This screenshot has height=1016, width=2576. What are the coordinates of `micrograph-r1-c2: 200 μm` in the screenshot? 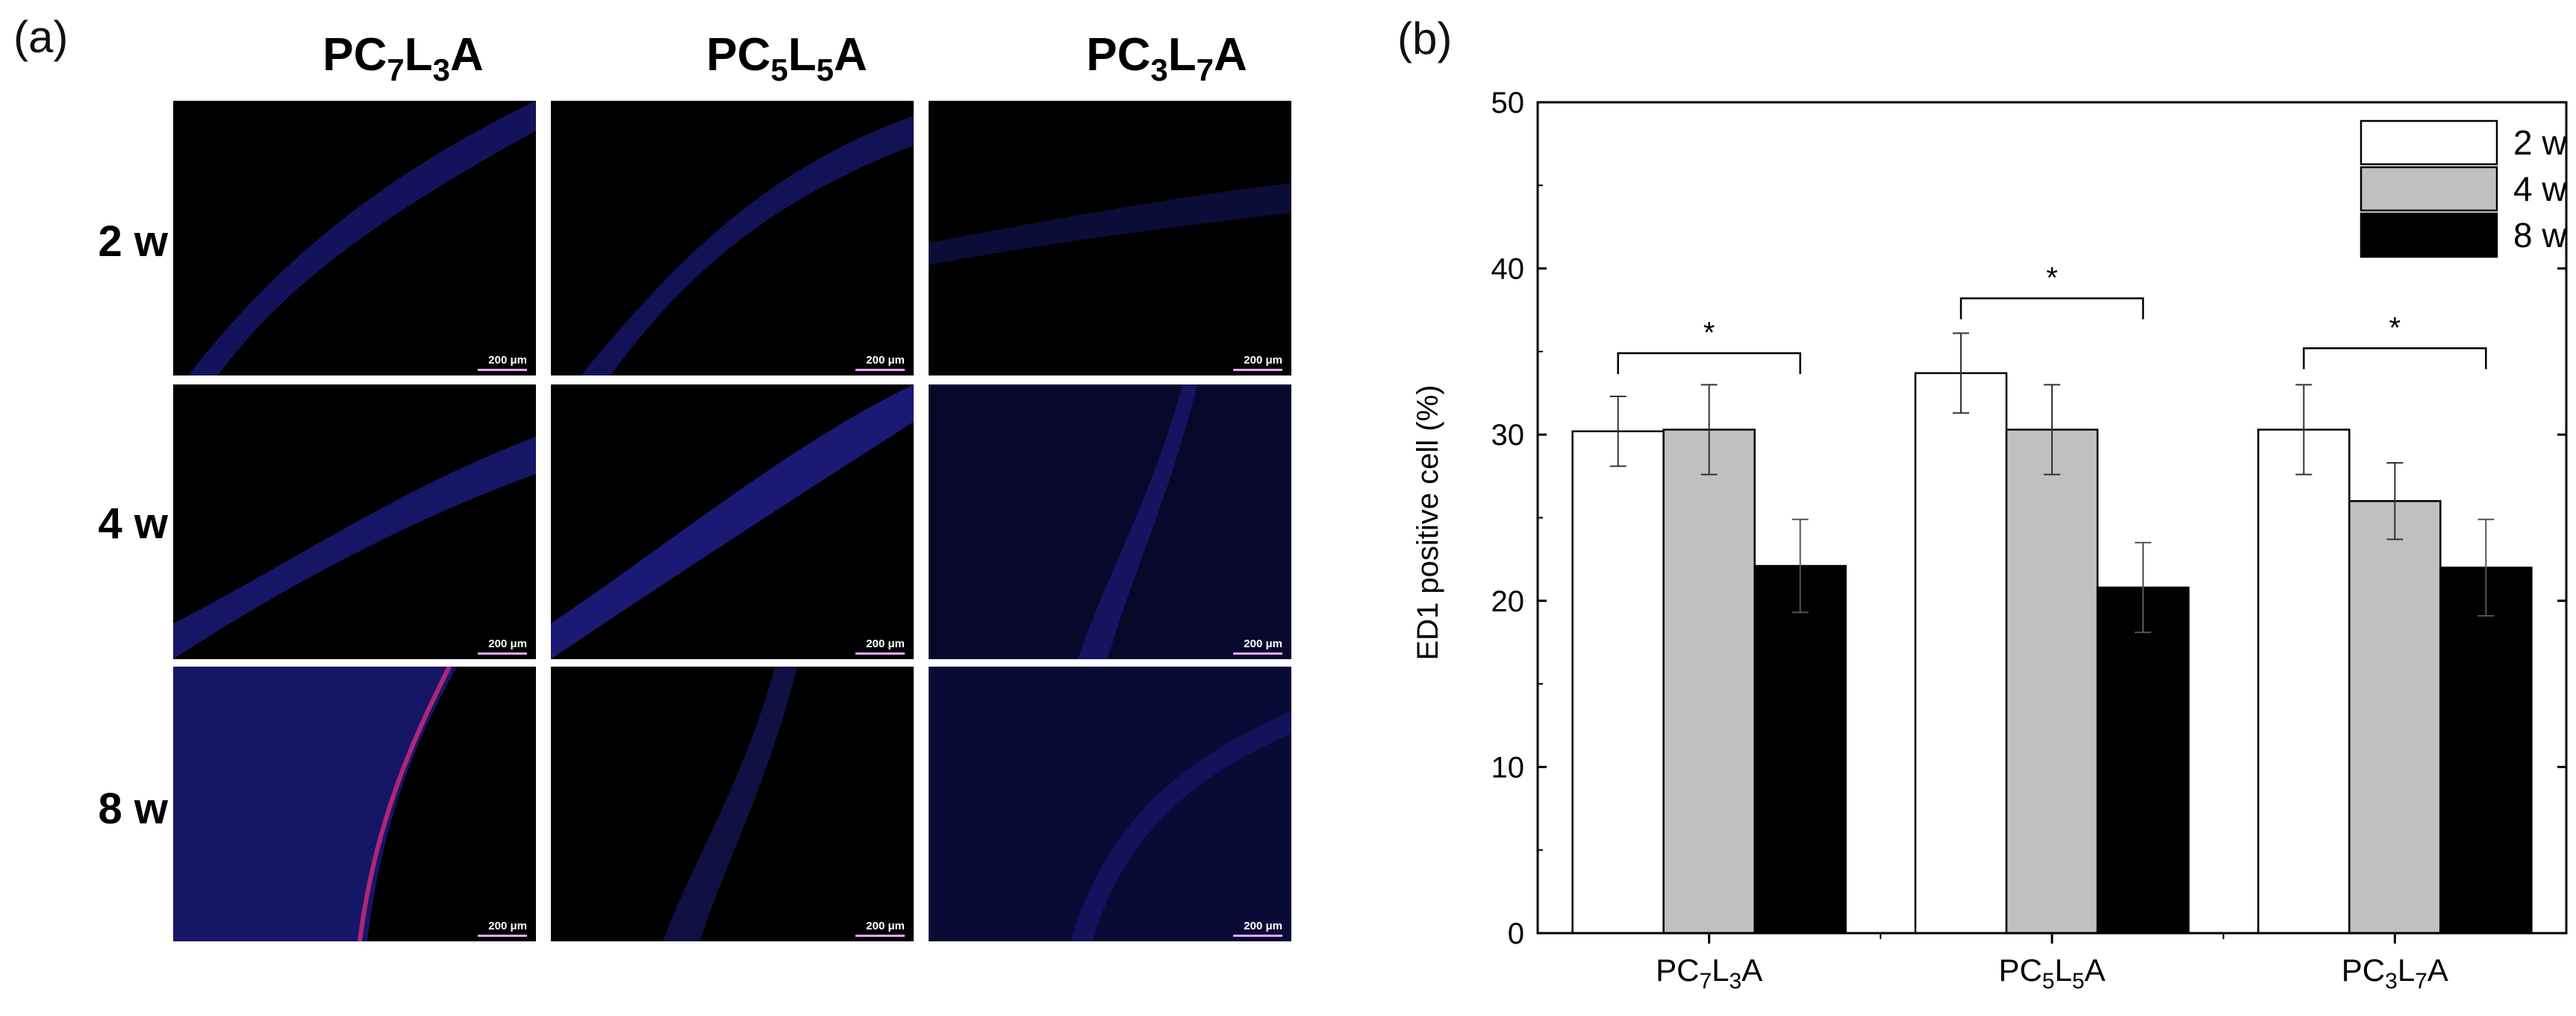 It's located at (732, 238).